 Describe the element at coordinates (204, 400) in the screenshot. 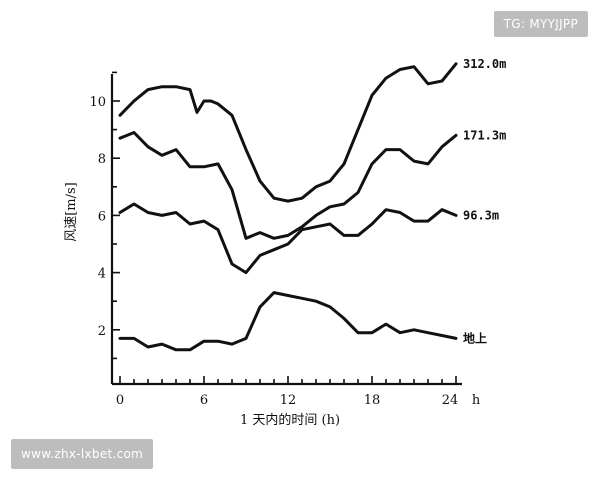

I see `x-tick-label: 6` at that location.